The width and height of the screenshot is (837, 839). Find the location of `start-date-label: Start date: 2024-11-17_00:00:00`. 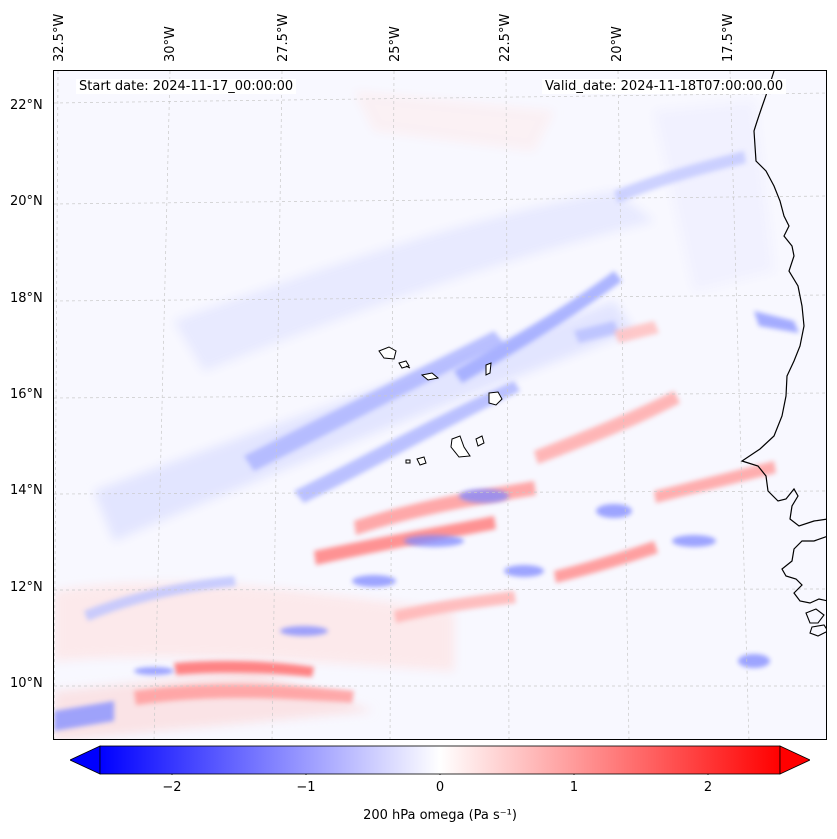

start-date-label: Start date: 2024-11-17_00:00:00 is located at coordinates (186, 86).